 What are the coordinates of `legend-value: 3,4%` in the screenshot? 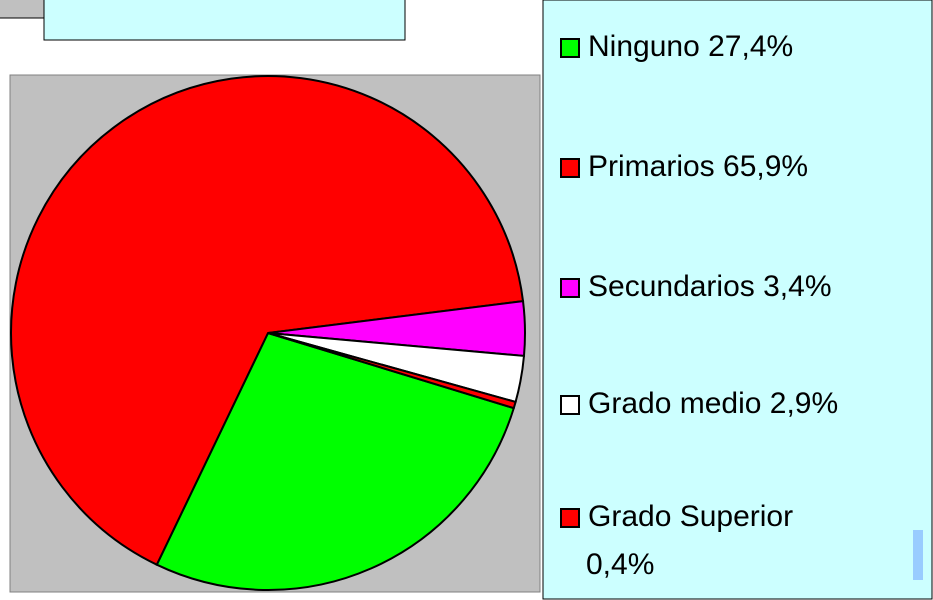 It's located at (797, 286).